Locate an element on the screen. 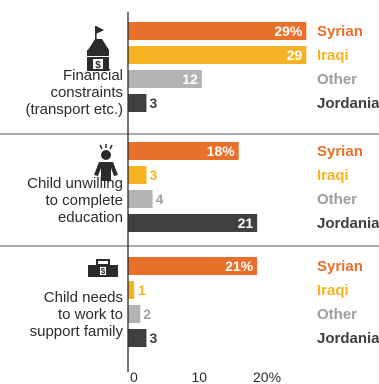 Image resolution: width=379 pixels, height=384 pixels. data-label: 21 is located at coordinates (246, 223).